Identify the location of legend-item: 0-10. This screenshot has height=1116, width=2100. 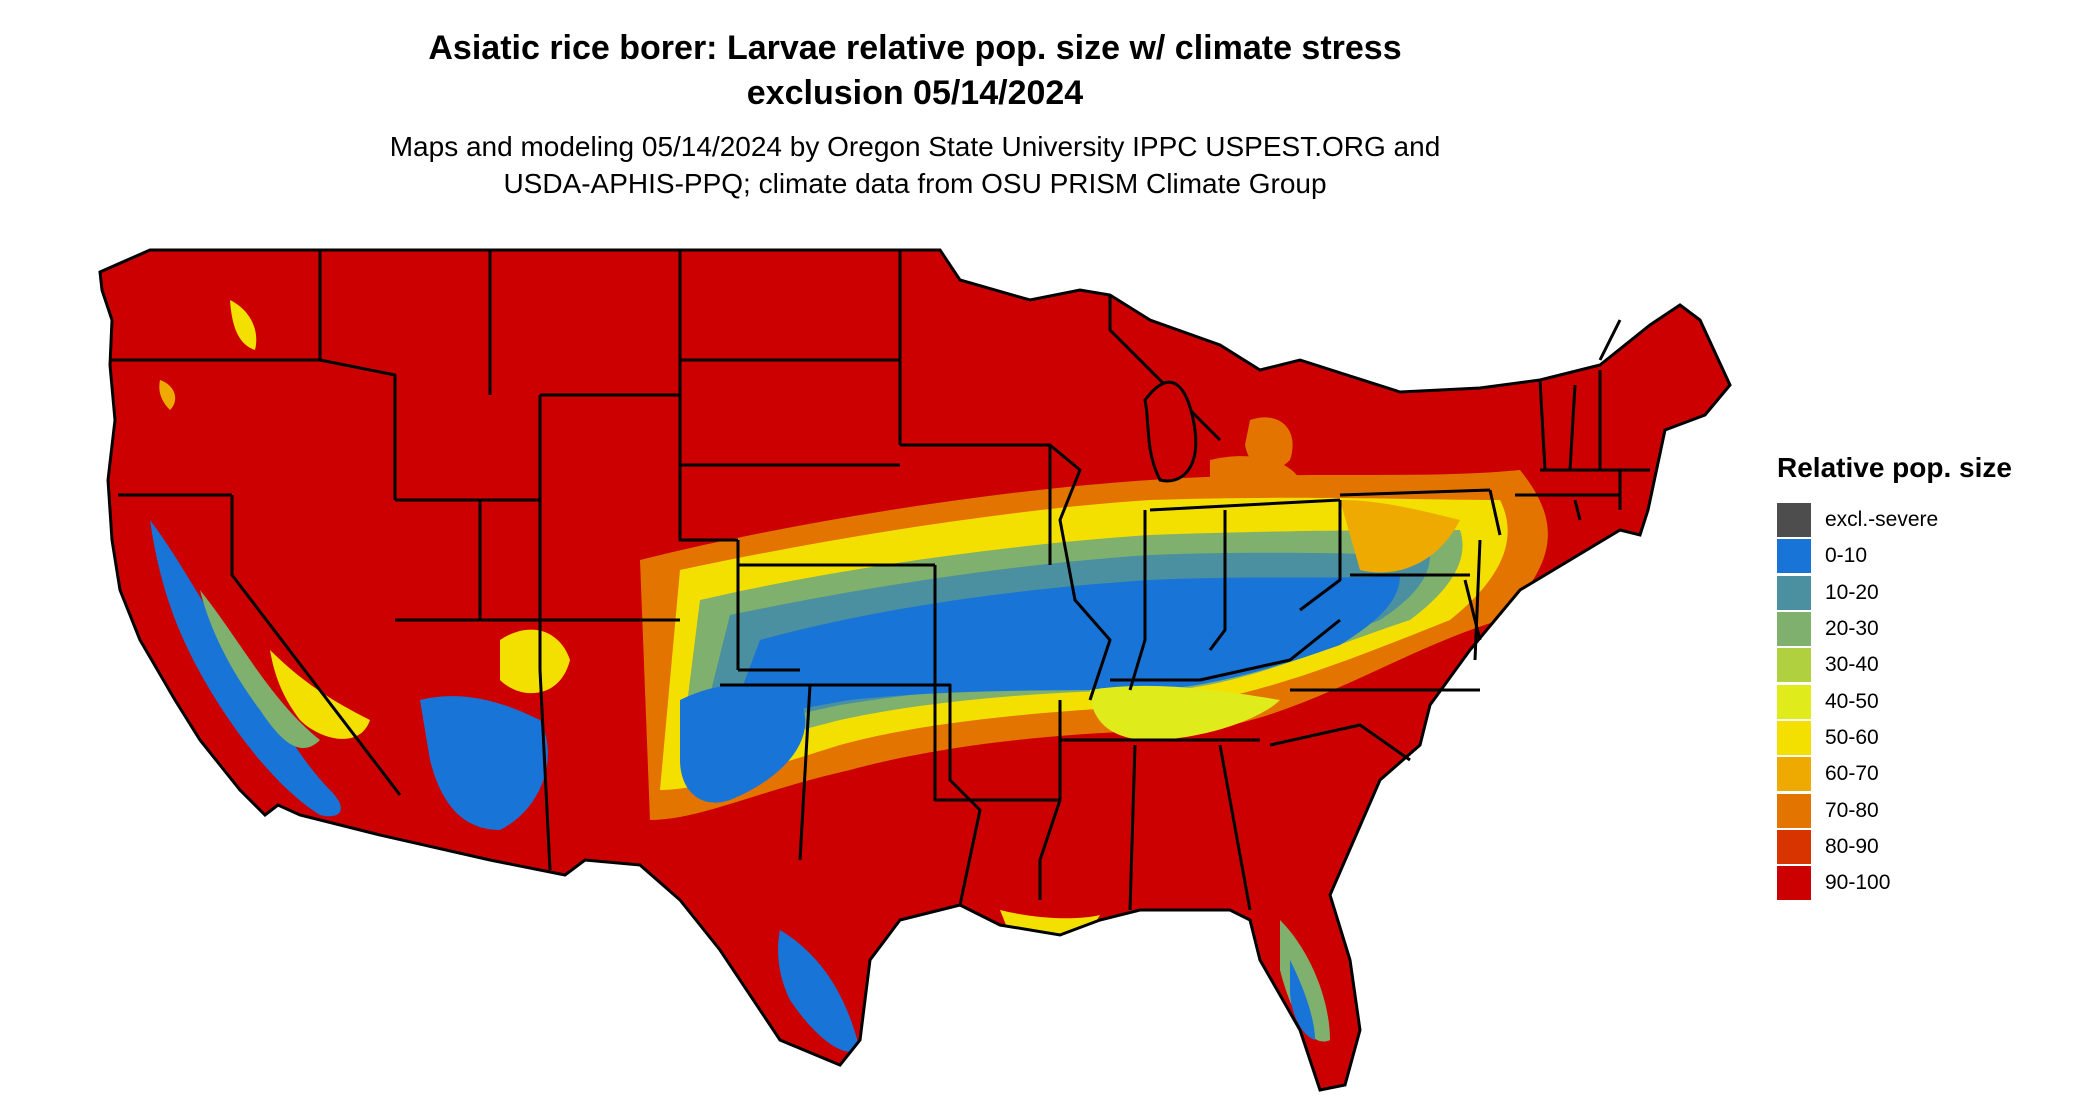
(1894, 556).